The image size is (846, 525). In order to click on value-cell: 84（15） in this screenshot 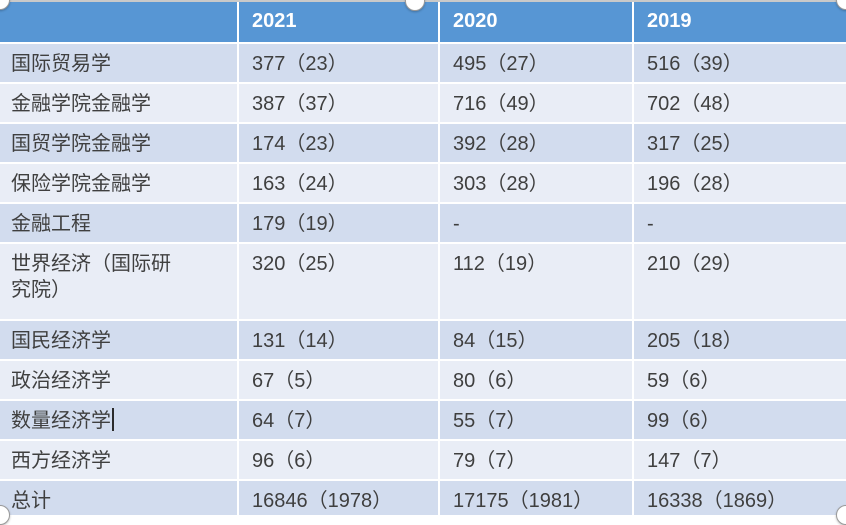, I will do `click(535, 339)`.